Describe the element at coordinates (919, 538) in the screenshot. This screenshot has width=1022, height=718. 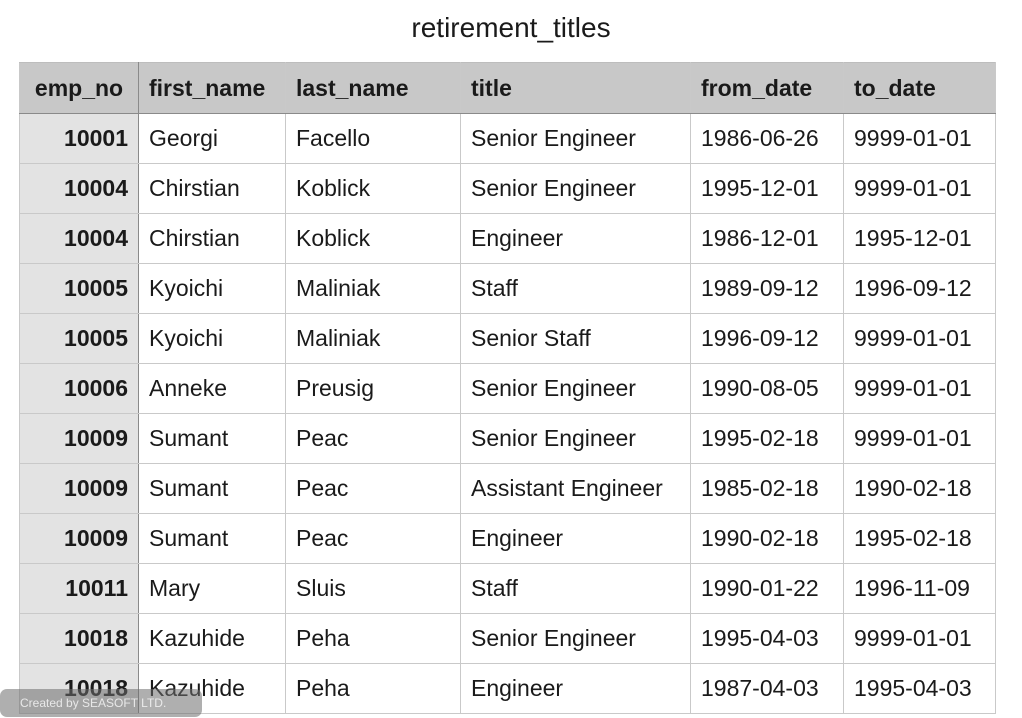
I see `to-date-cell: 1995-02-18` at that location.